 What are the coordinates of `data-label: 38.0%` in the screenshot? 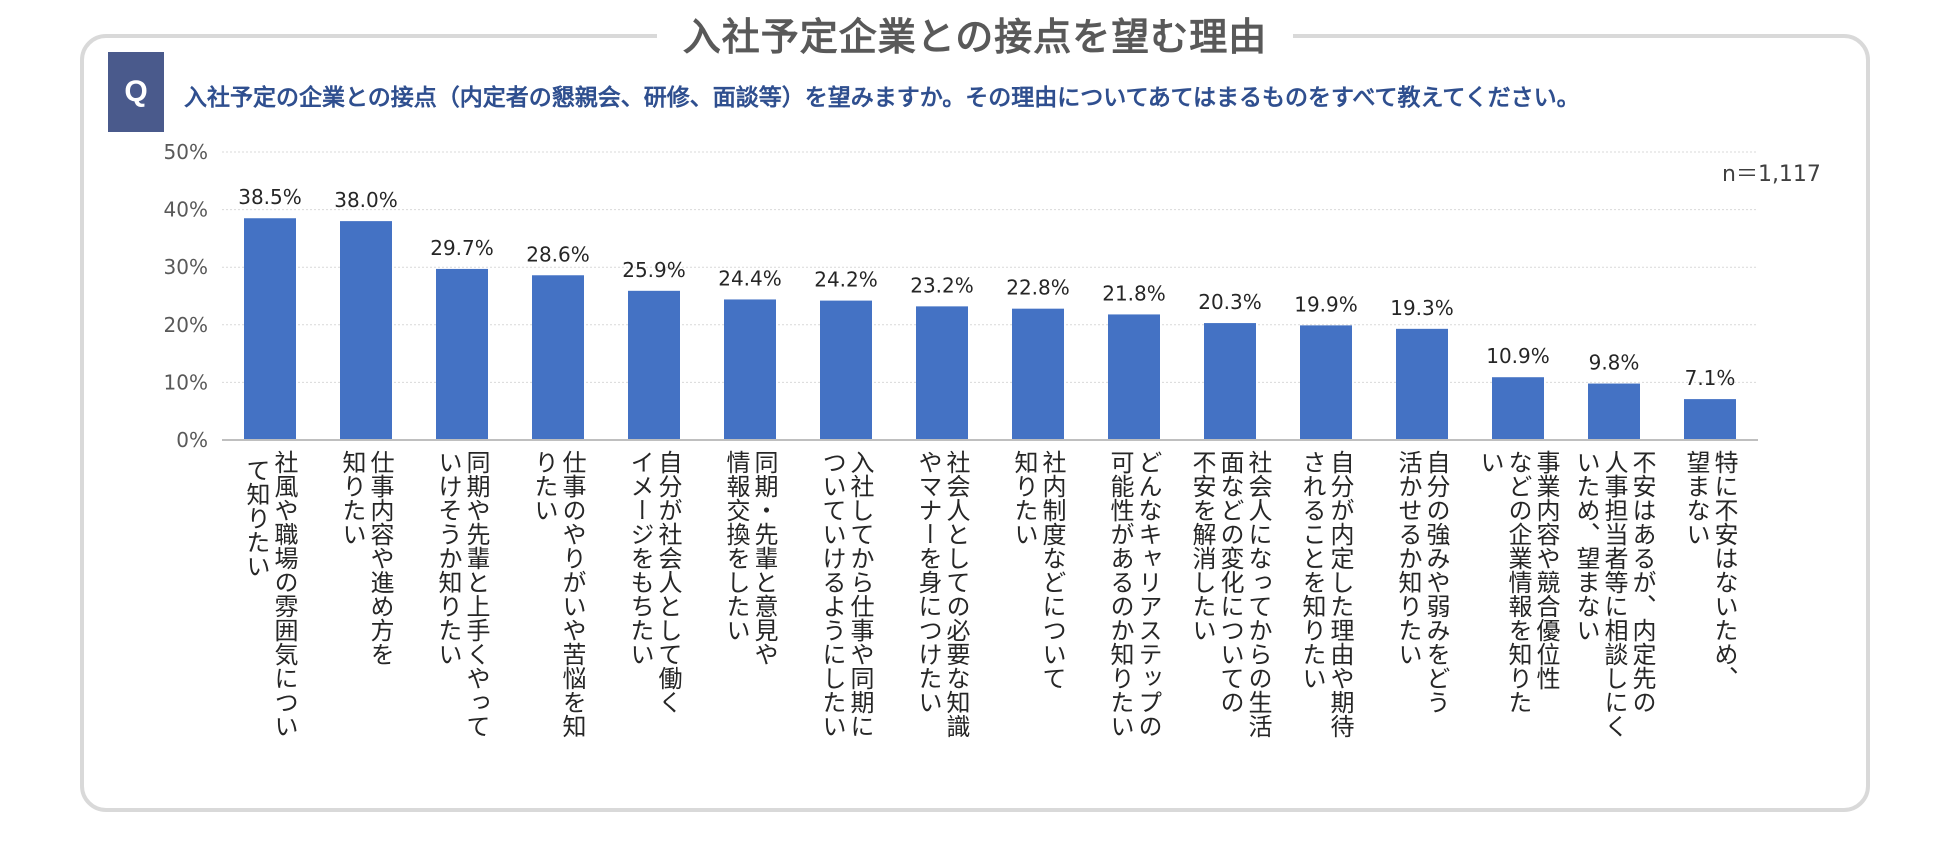 It's located at (366, 200).